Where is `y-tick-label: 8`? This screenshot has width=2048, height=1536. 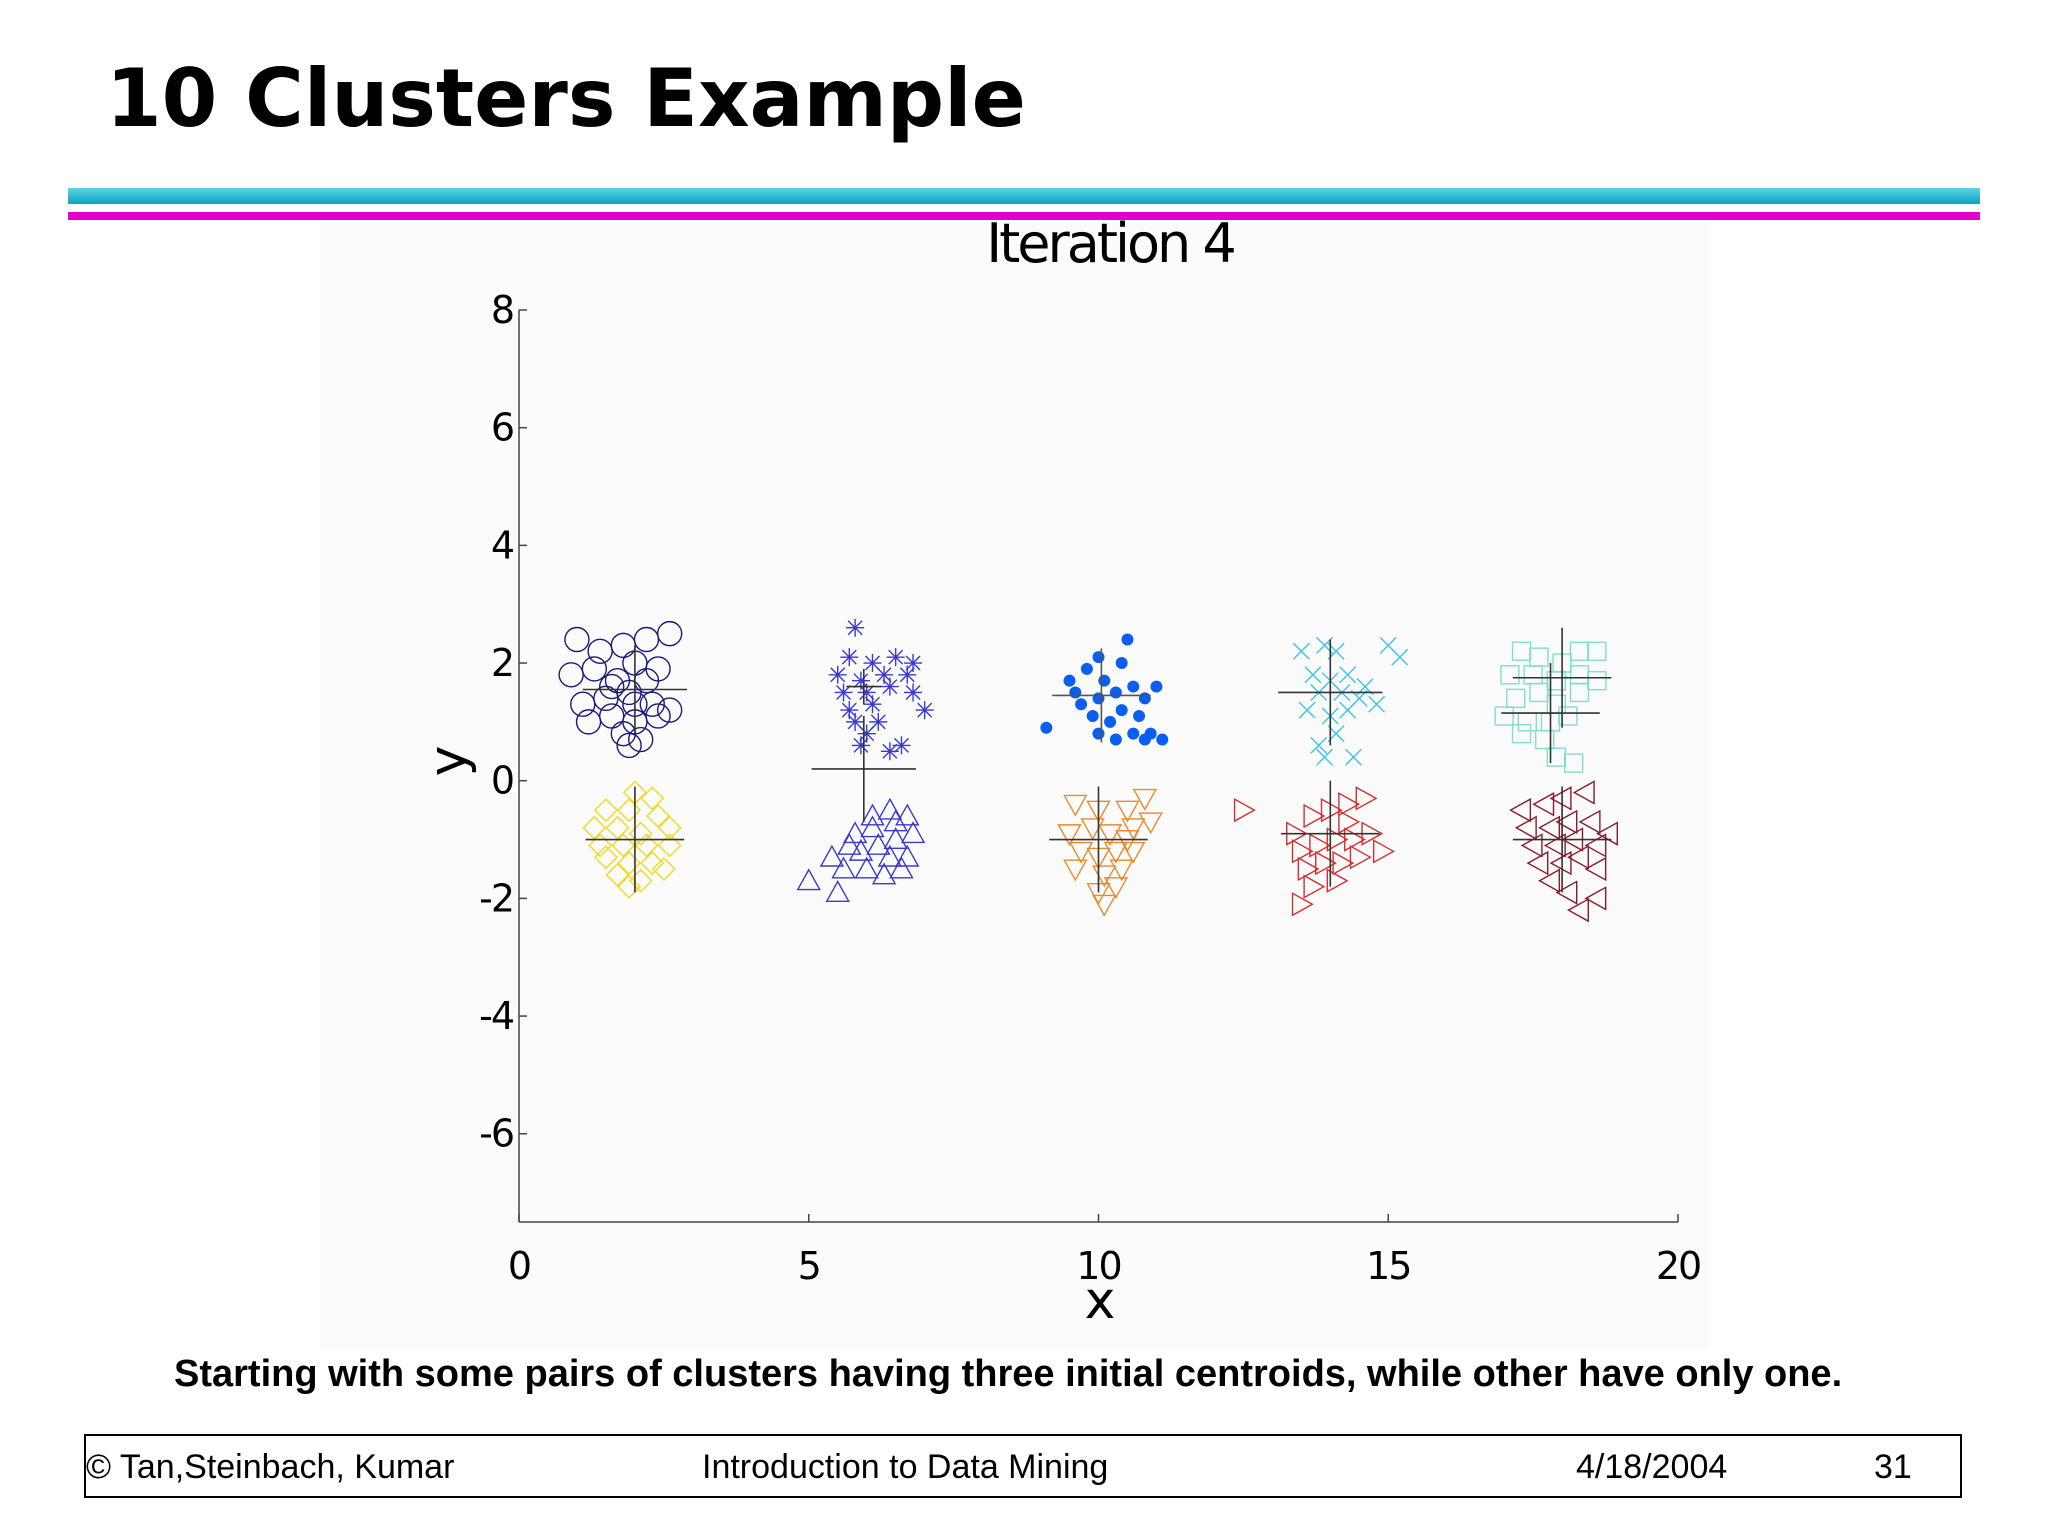
y-tick-label: 8 is located at coordinates (502, 310).